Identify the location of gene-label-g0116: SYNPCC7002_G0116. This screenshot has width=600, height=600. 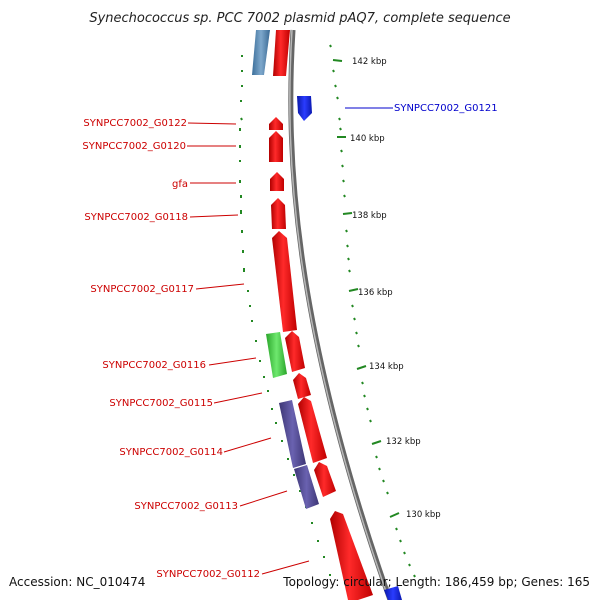
(154, 365).